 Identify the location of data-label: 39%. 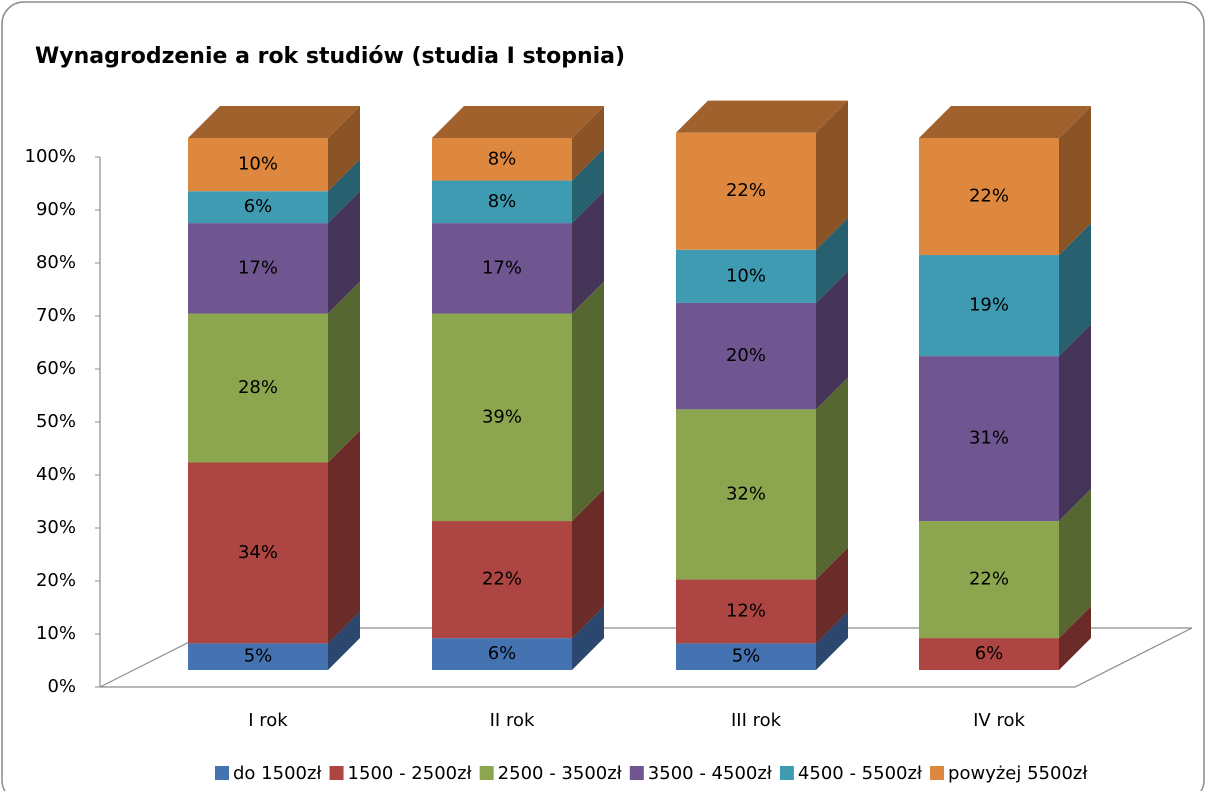
(502, 416).